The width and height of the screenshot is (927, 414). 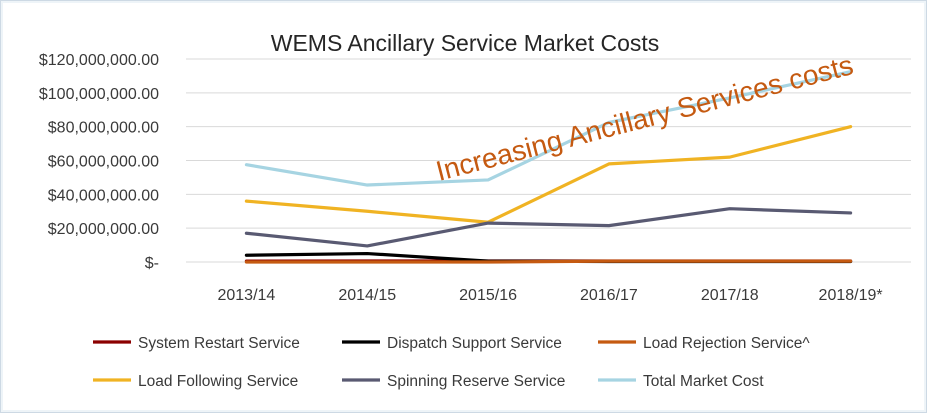 What do you see at coordinates (465, 43) in the screenshot?
I see `chart-title: WEMS Ancillary Service Market Costs` at bounding box center [465, 43].